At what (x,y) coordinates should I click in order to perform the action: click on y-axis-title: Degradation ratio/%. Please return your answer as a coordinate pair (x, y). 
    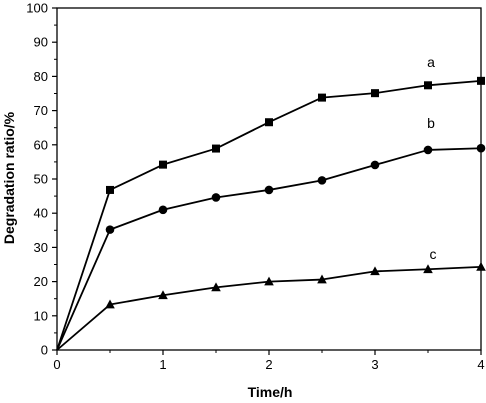
    Looking at the image, I should click on (9, 177).